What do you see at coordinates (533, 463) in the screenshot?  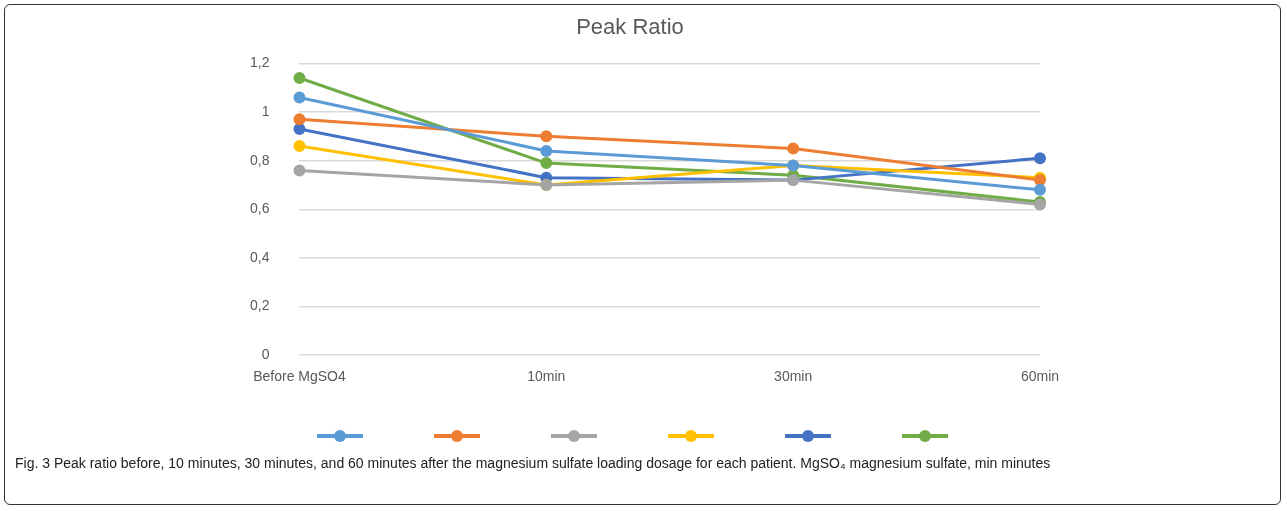 I see `caption: Fig. 3 Peak ratio before, 10 minutes, 30 minutes, and 60 minutes after the magnesium sulfate loading dosage for each patient. MgSO₄ magnesium sulfate, min minutes` at bounding box center [533, 463].